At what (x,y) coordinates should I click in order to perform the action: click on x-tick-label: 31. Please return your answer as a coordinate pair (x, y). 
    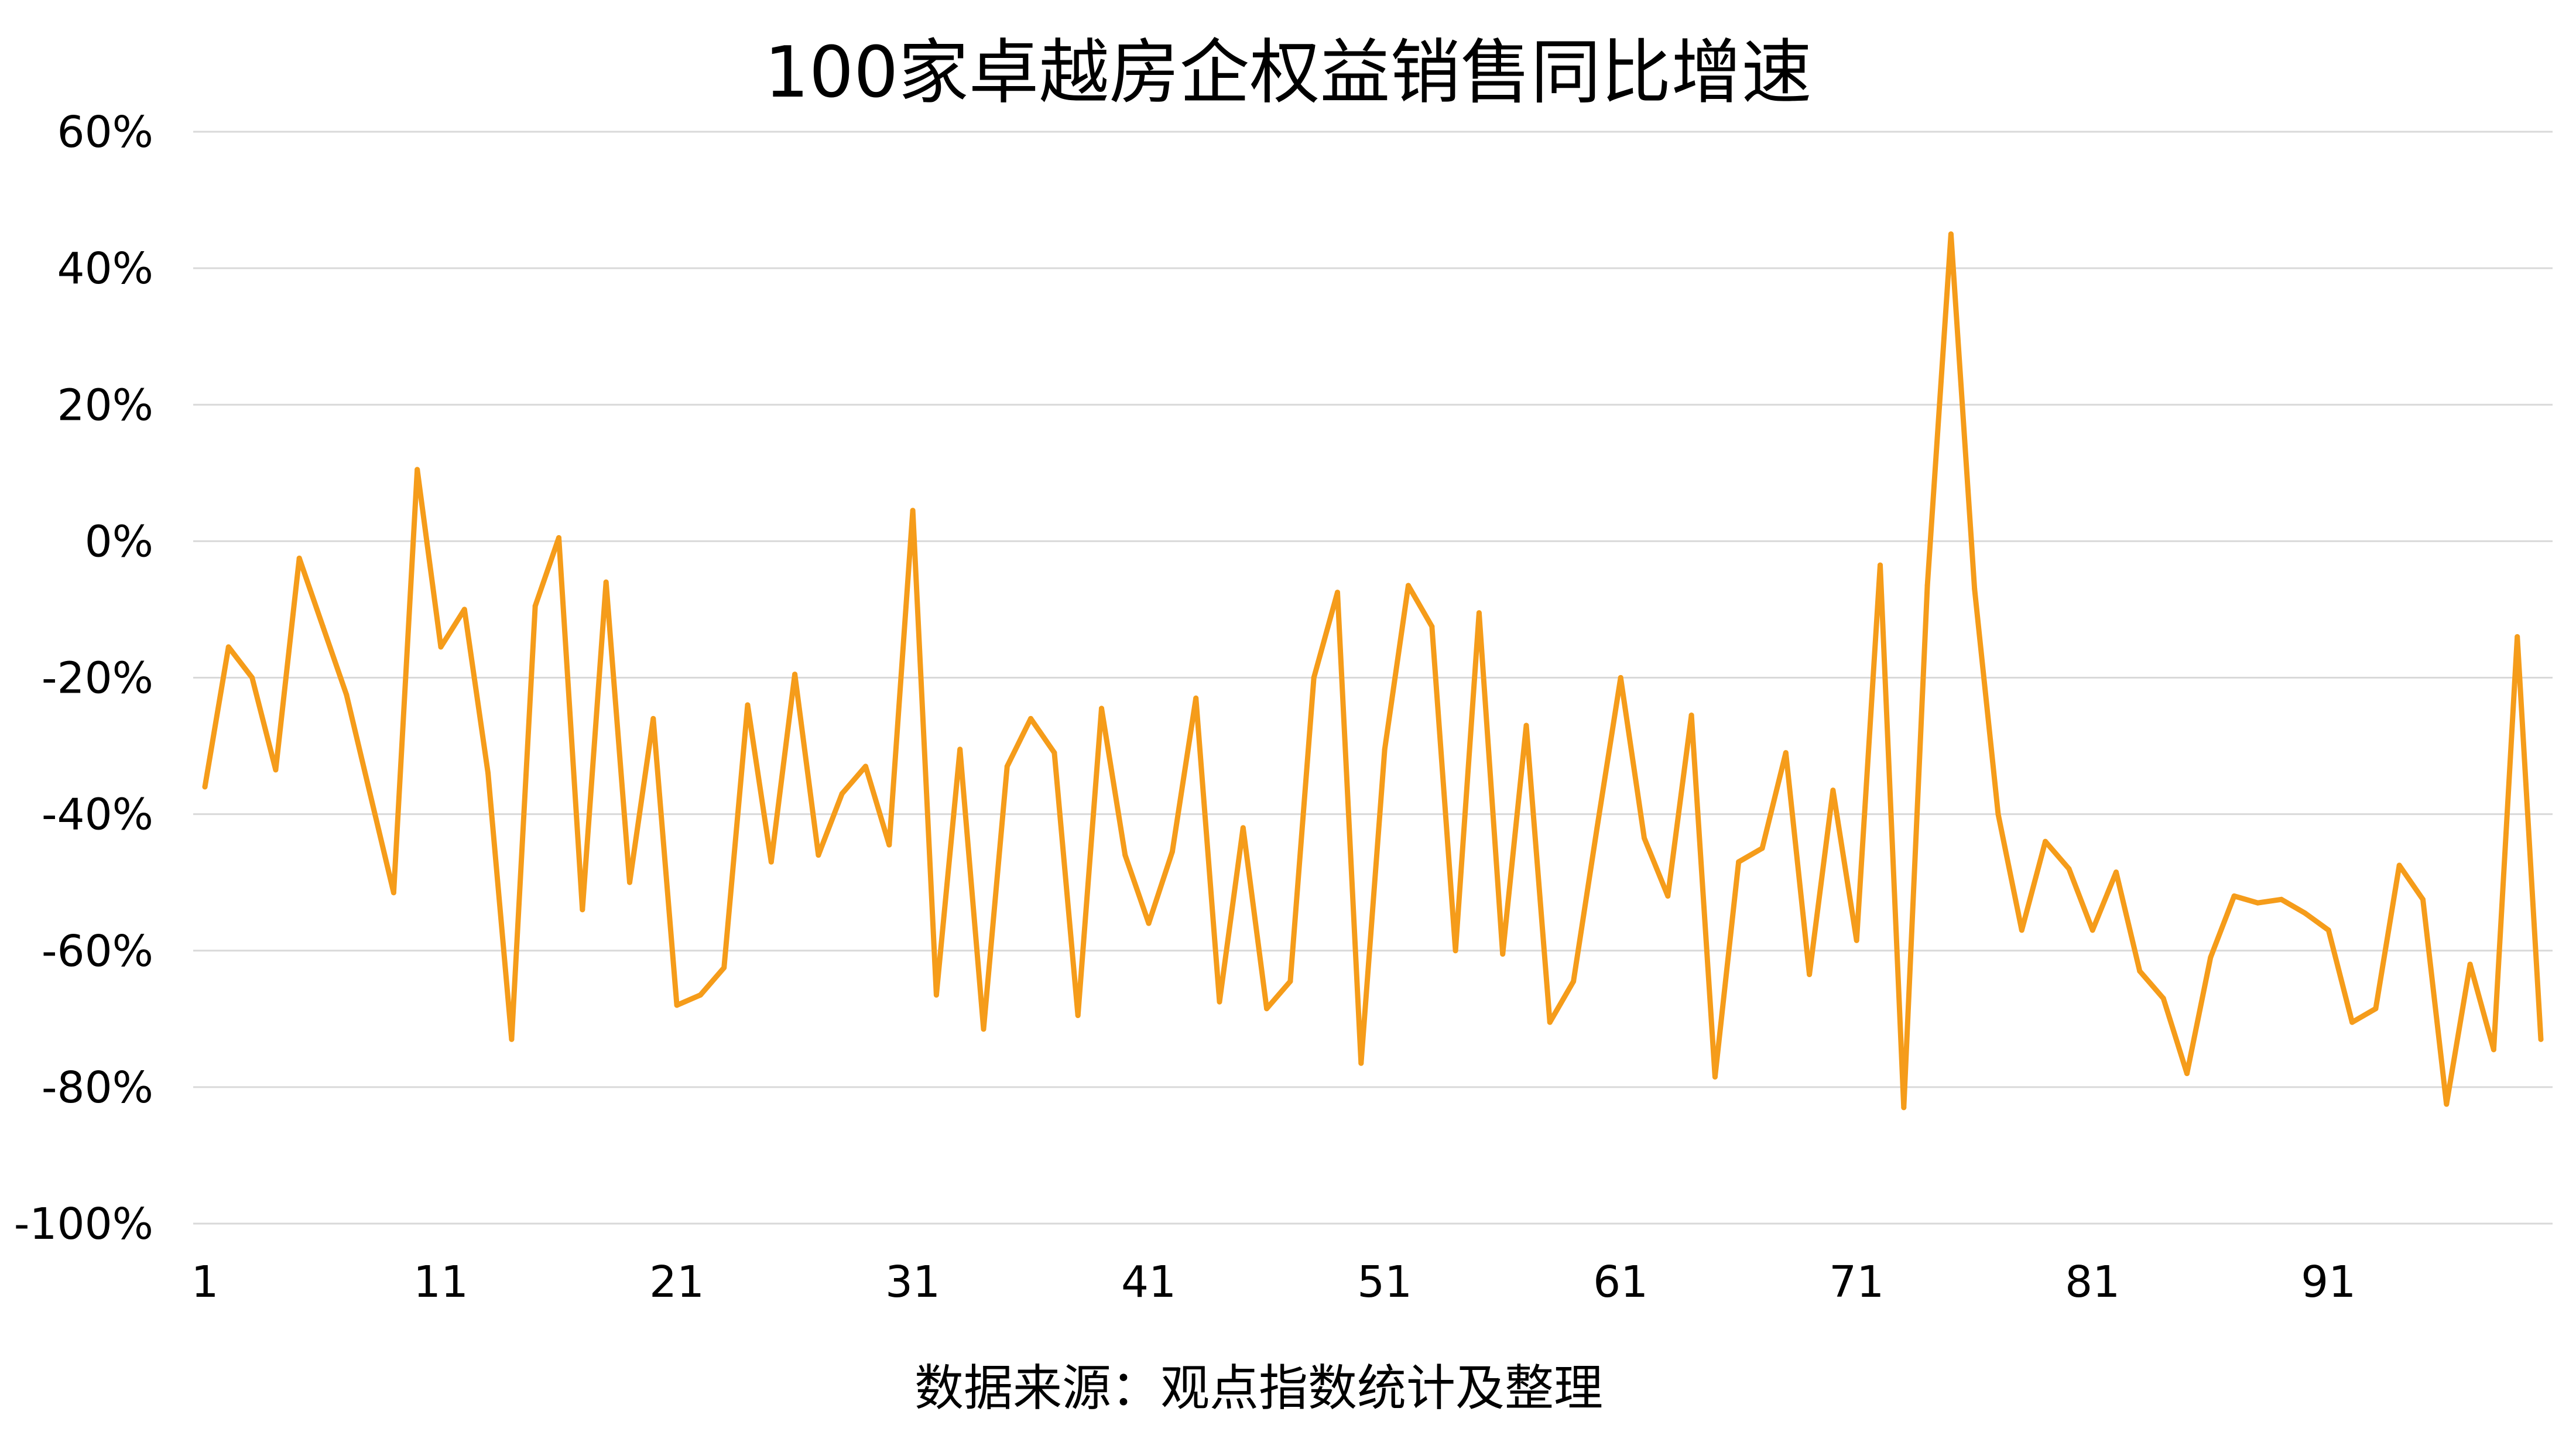
    Looking at the image, I should click on (912, 1282).